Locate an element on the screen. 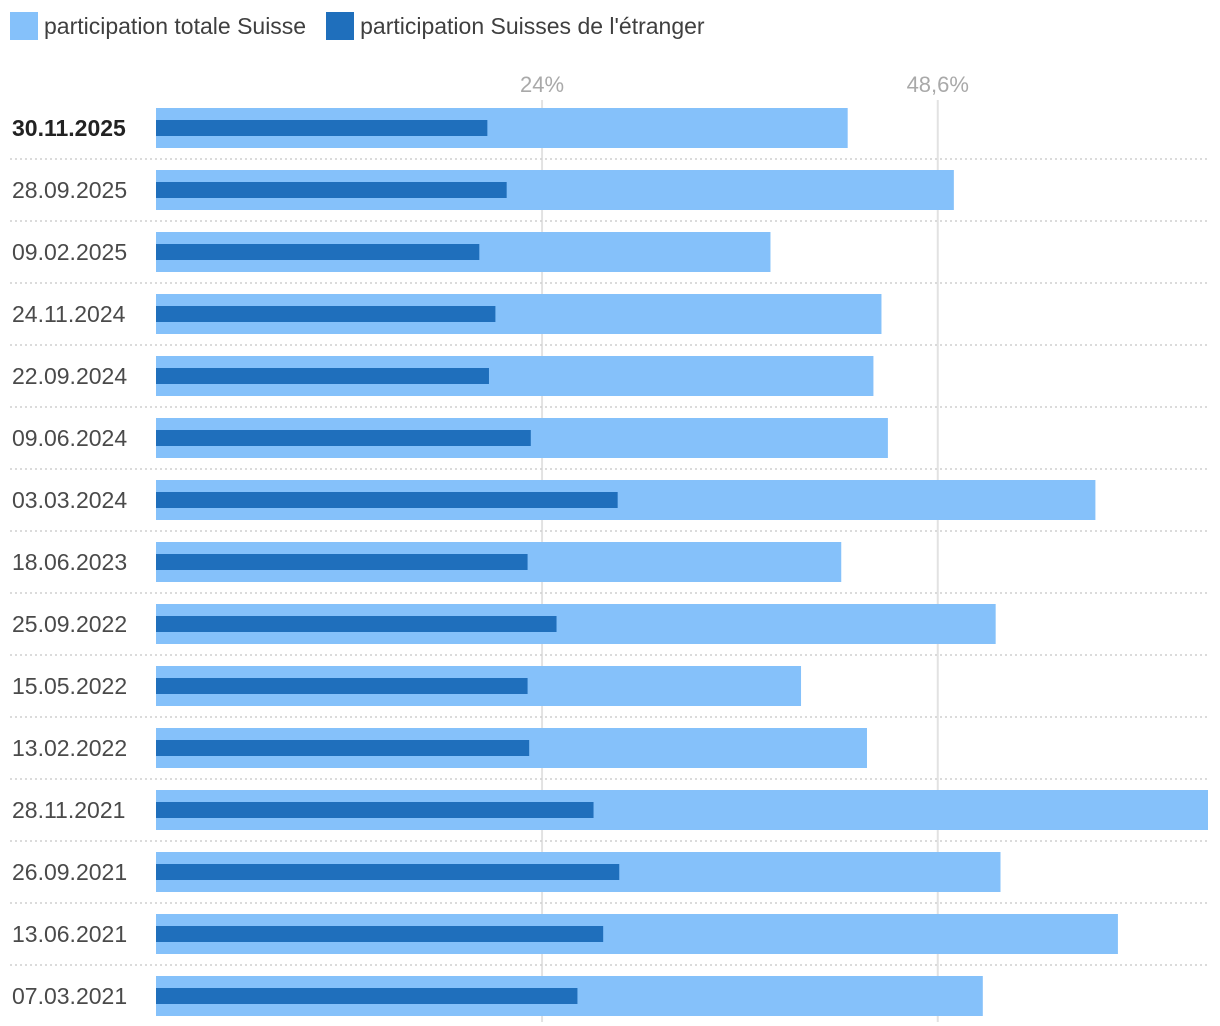 Image resolution: width=1220 pixels, height=1026 pixels. category-label: 28.11.2021 is located at coordinates (68, 810).